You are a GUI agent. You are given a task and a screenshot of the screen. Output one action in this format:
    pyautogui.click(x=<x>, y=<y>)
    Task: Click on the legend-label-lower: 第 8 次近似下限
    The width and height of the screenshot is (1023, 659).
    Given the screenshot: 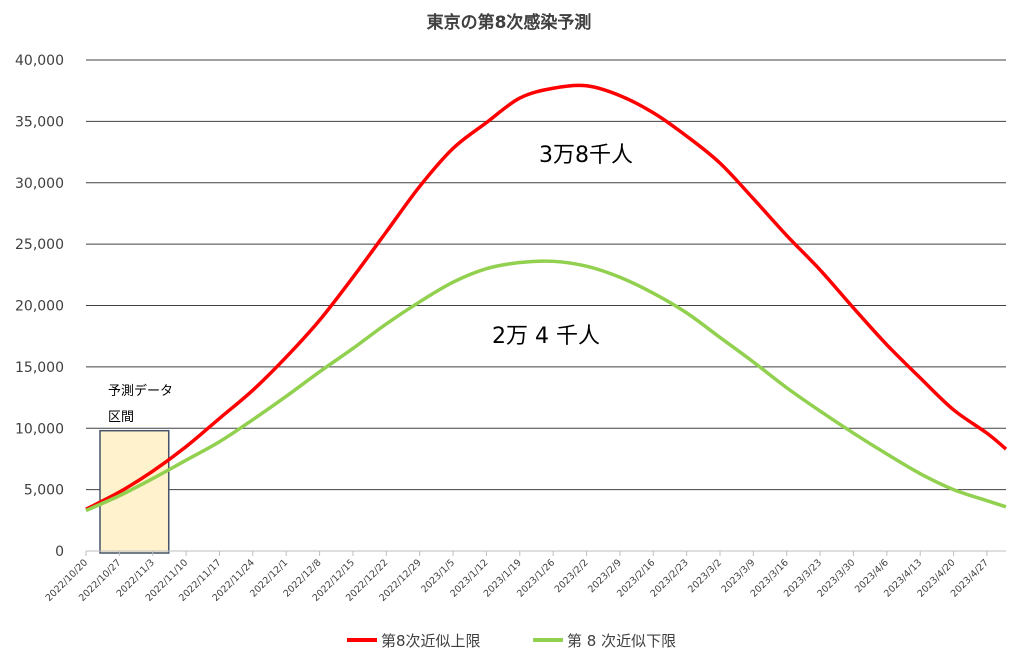 What is the action you would take?
    pyautogui.click(x=621, y=641)
    